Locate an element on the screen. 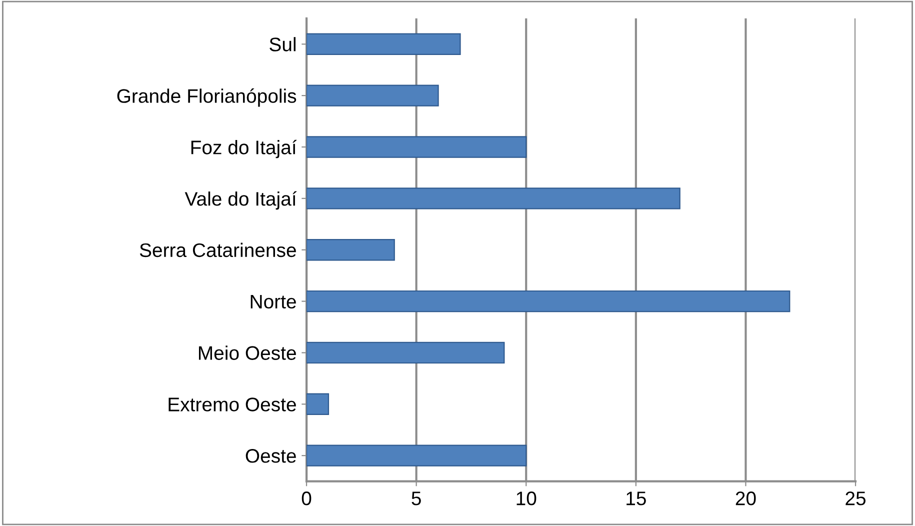 The width and height of the screenshot is (915, 526). x-tick-label: 0 is located at coordinates (307, 499).